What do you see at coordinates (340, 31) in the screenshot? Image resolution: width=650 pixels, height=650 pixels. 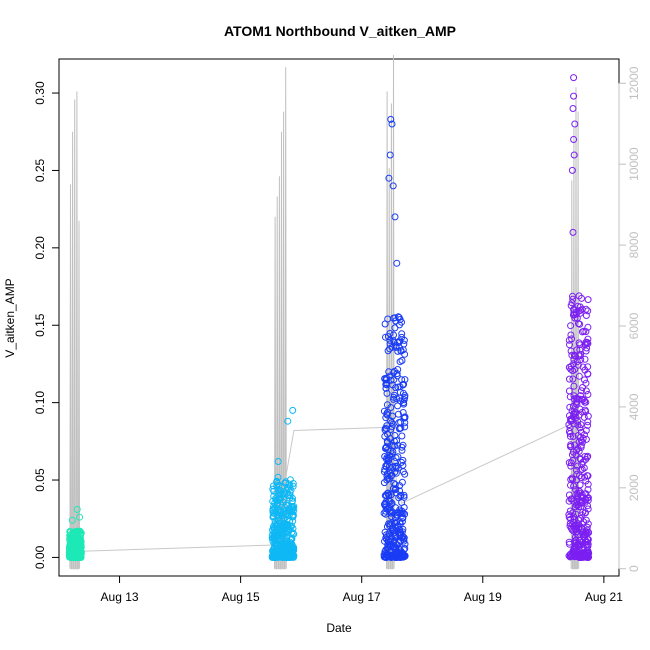 I see `chart-title: ATOM1 Northbound V_aitken_AMP` at bounding box center [340, 31].